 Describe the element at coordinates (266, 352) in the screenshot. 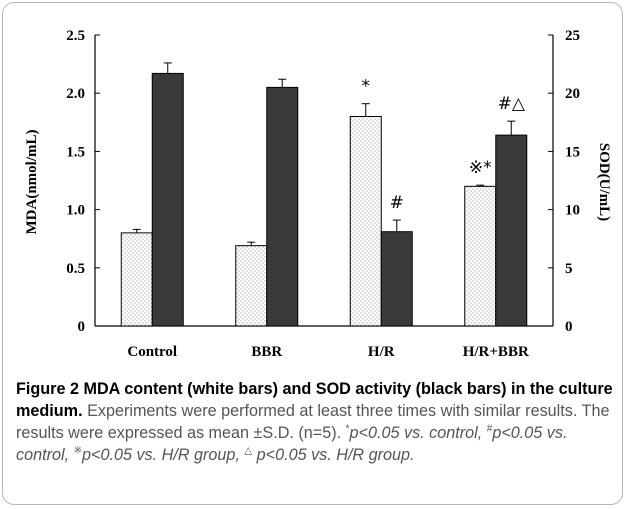

I see `x-tick-label: BBR` at that location.